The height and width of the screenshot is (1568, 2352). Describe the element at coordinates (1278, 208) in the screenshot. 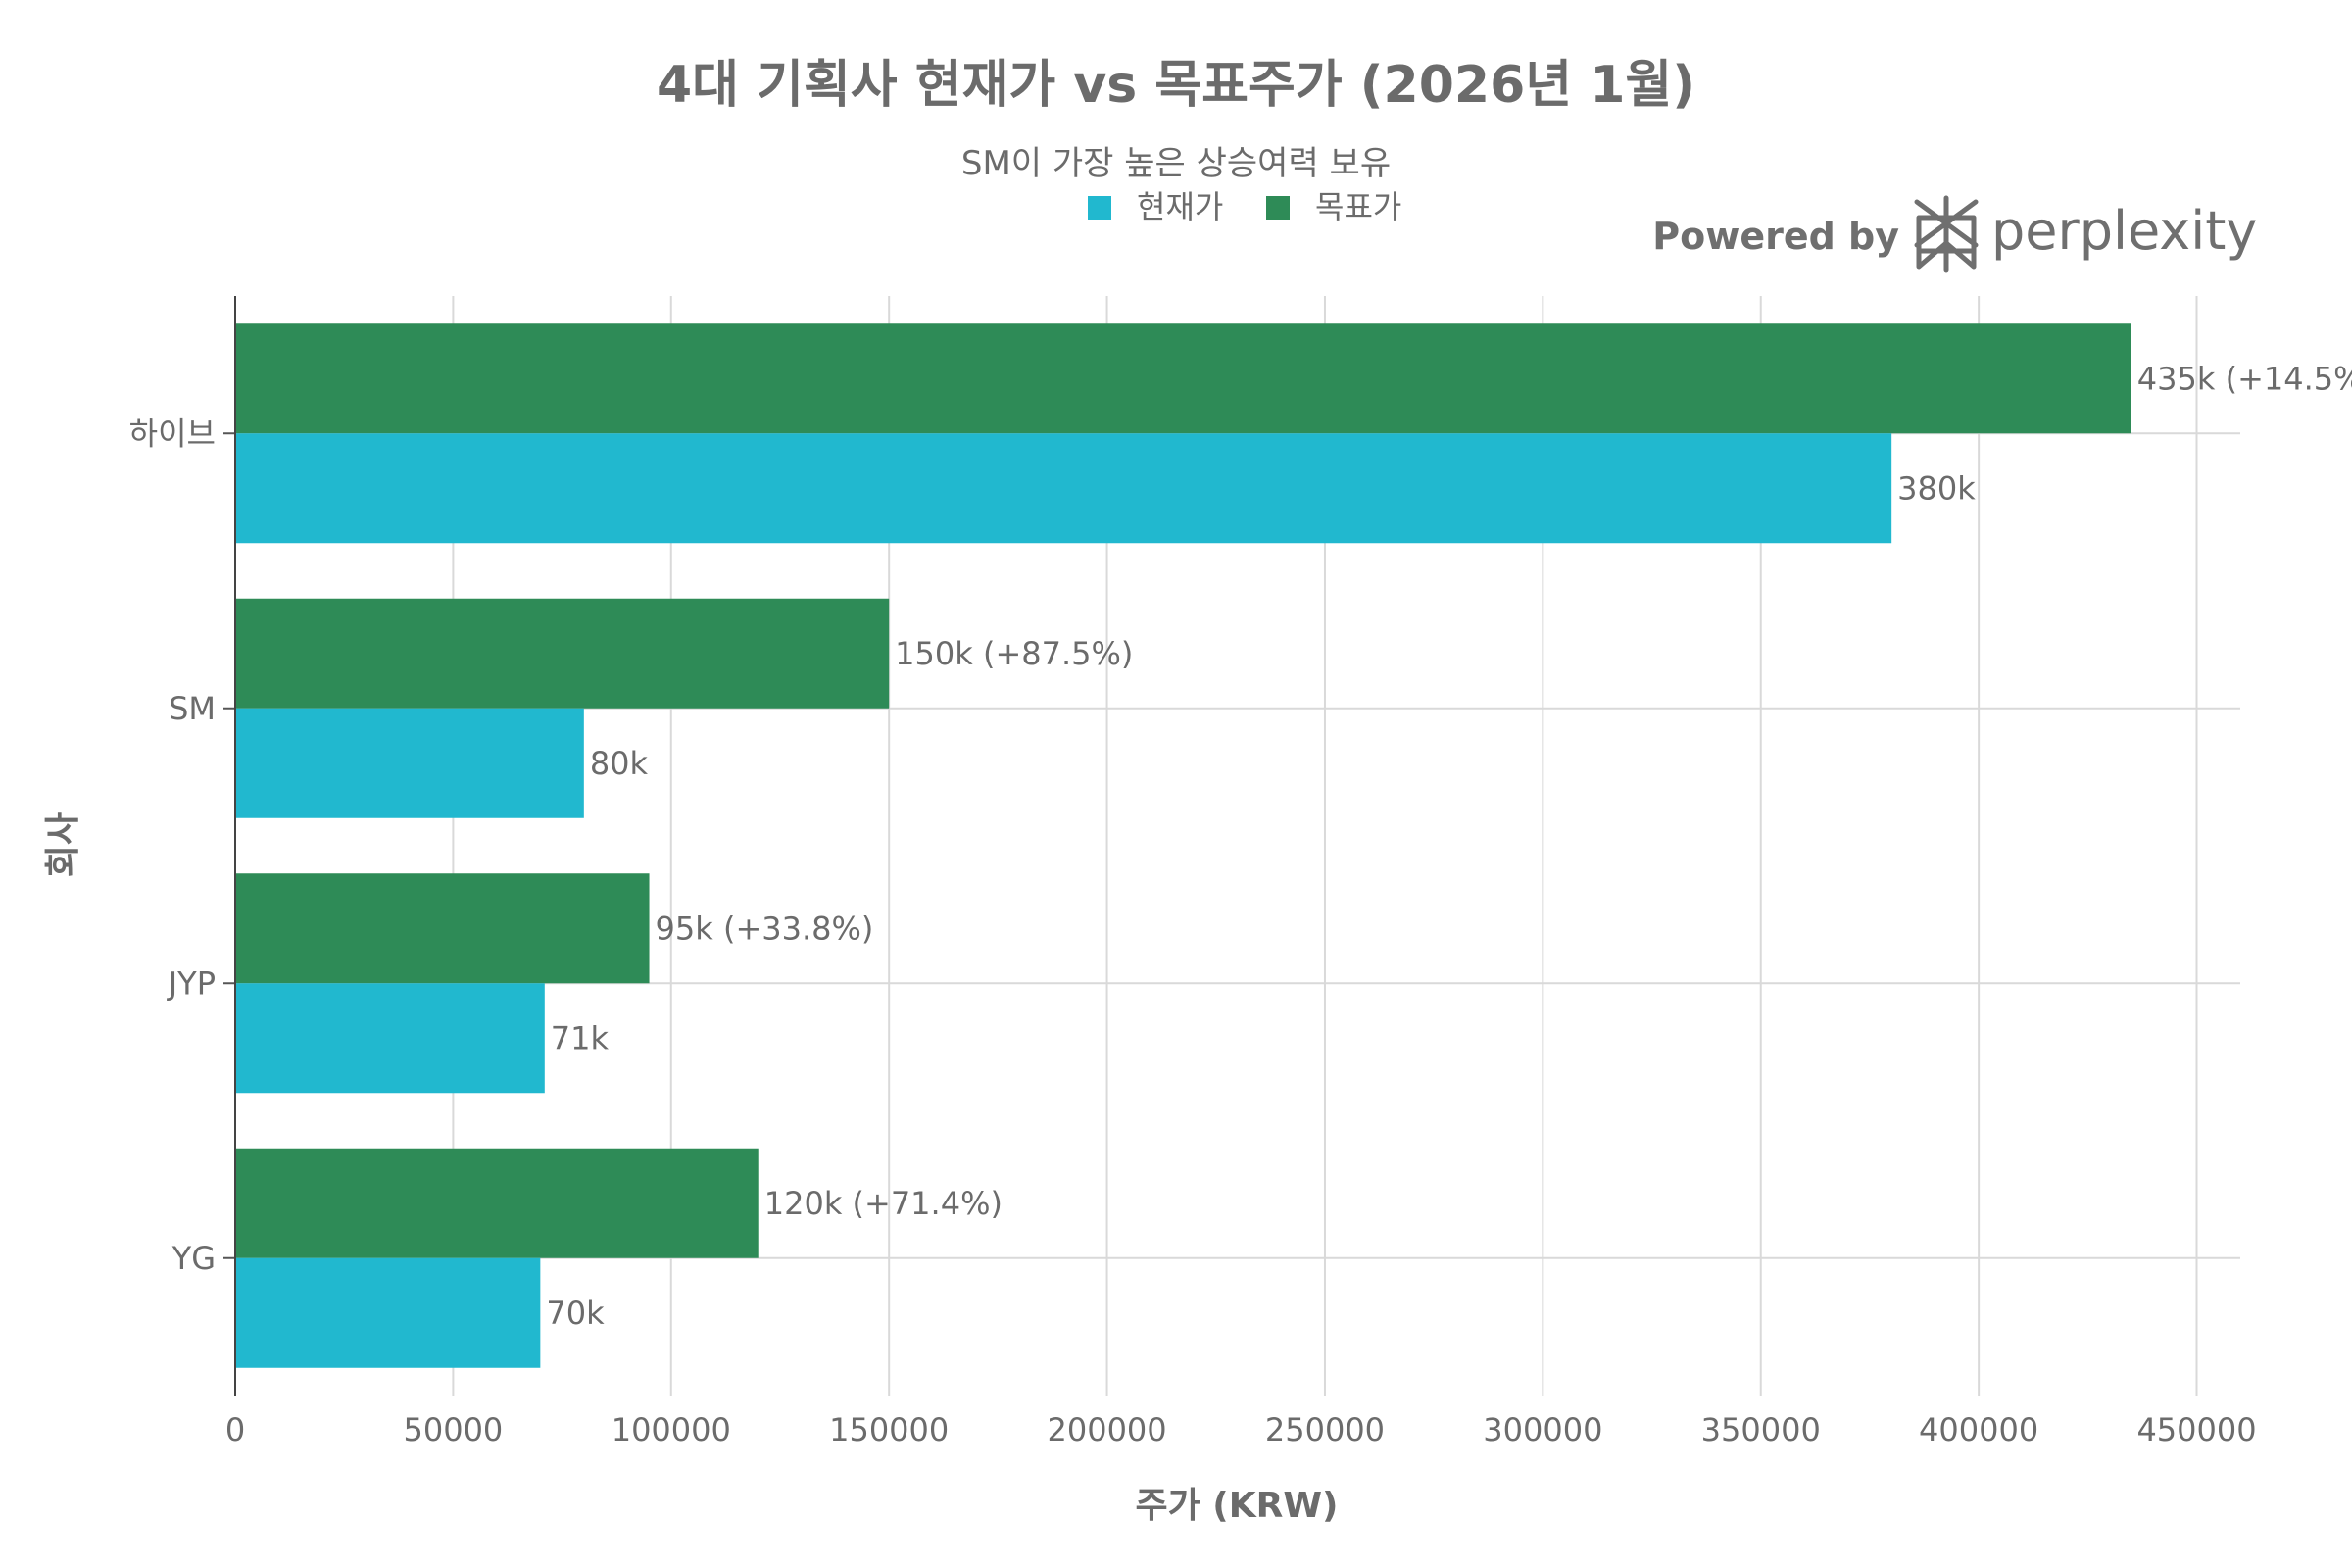

I see `legend-swatch-target` at that location.